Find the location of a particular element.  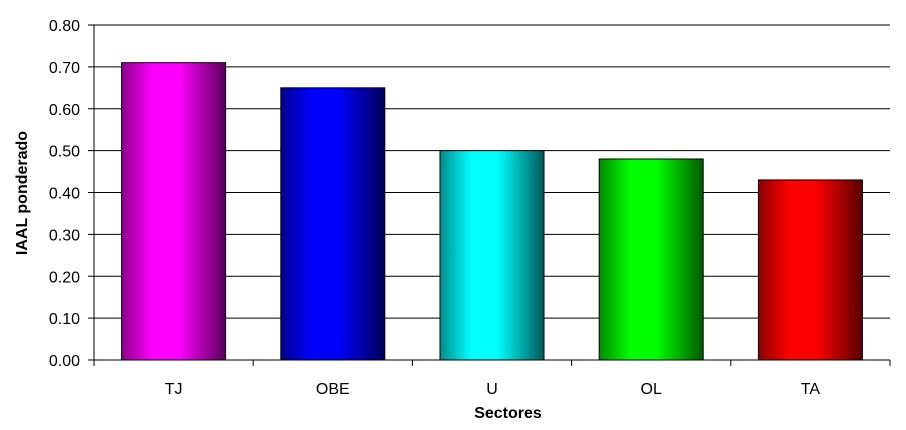

bar-u is located at coordinates (492, 255).